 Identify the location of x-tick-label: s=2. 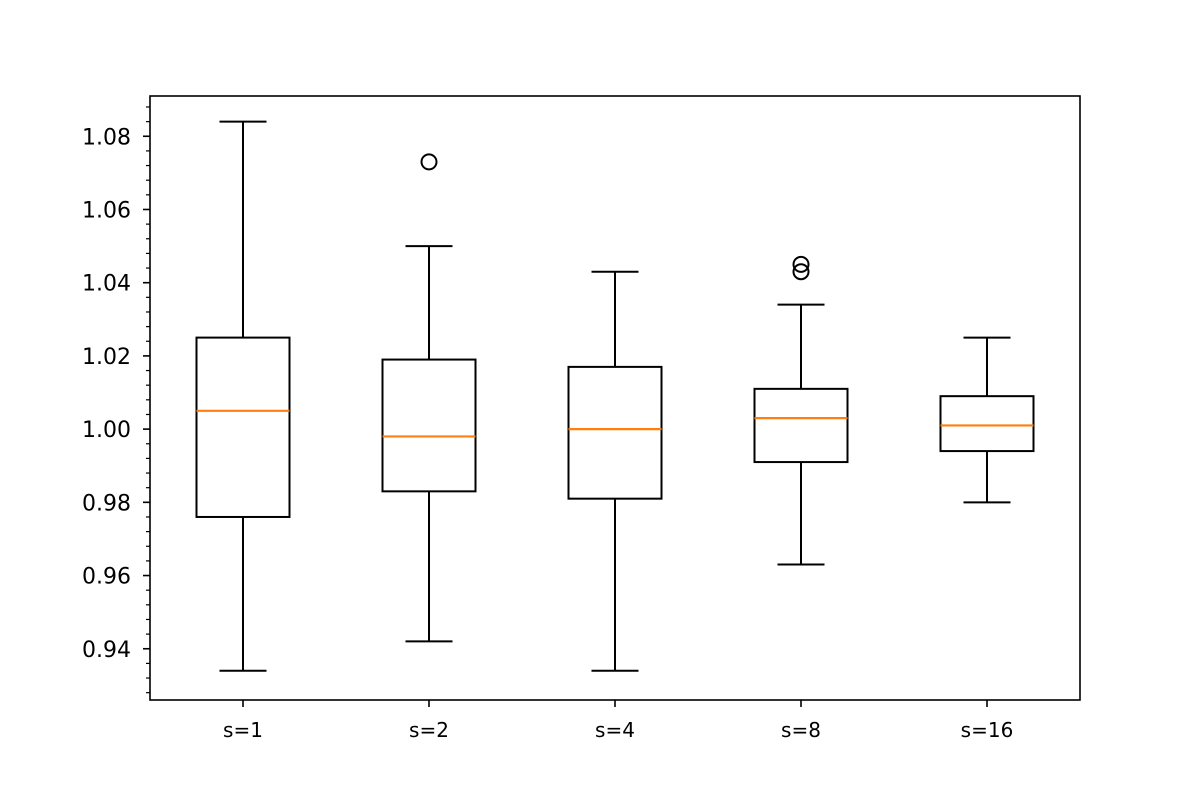
(429, 730).